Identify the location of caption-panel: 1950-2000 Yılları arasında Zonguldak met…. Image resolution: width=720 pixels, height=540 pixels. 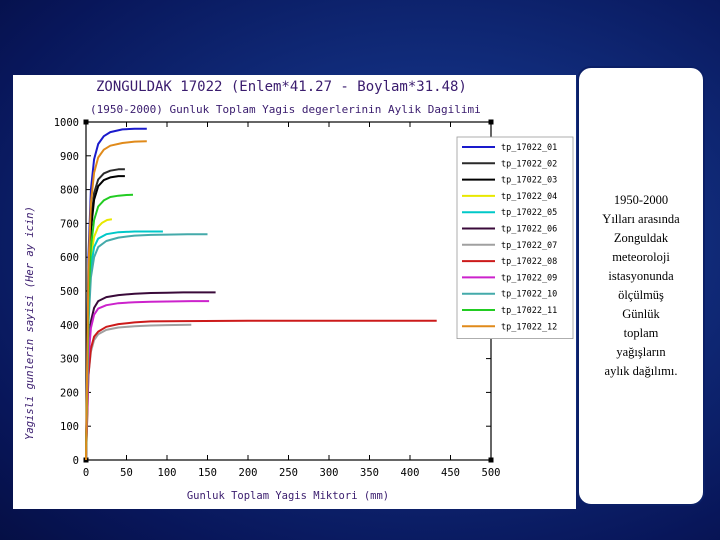
(641, 286).